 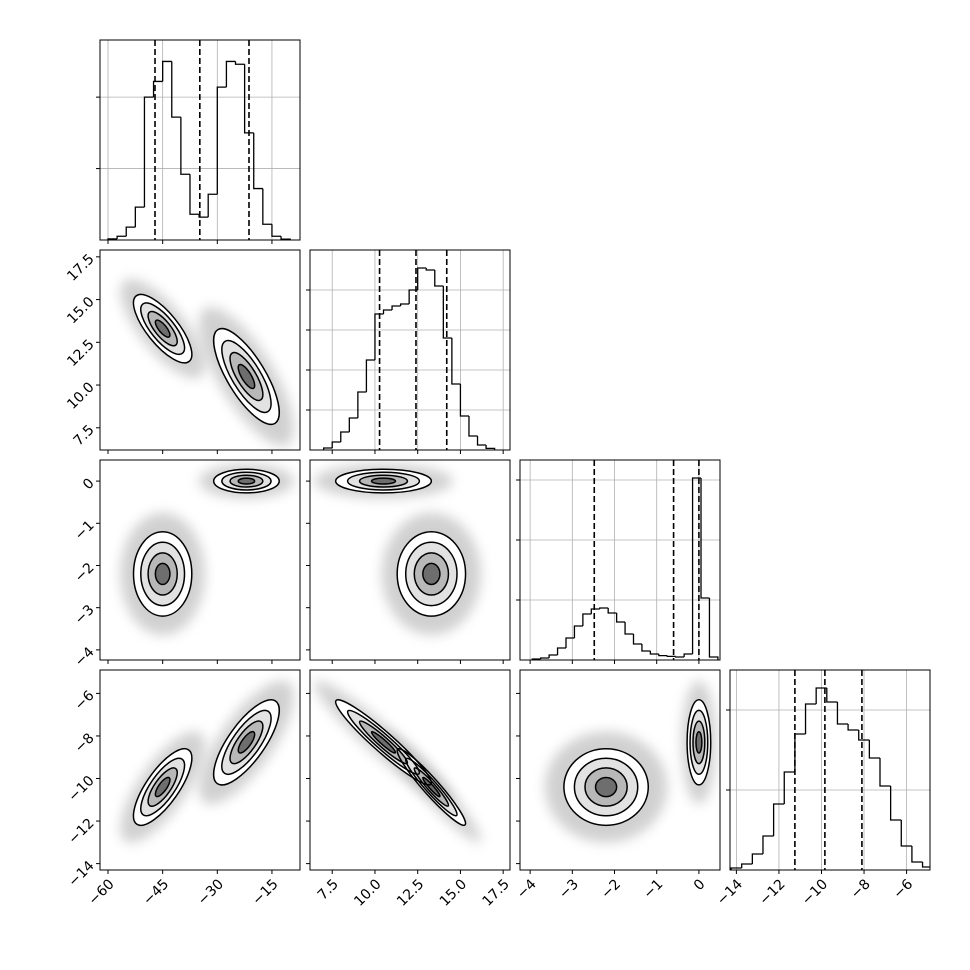 What do you see at coordinates (861, 889) in the screenshot?
I see `x-tick-label: −8` at bounding box center [861, 889].